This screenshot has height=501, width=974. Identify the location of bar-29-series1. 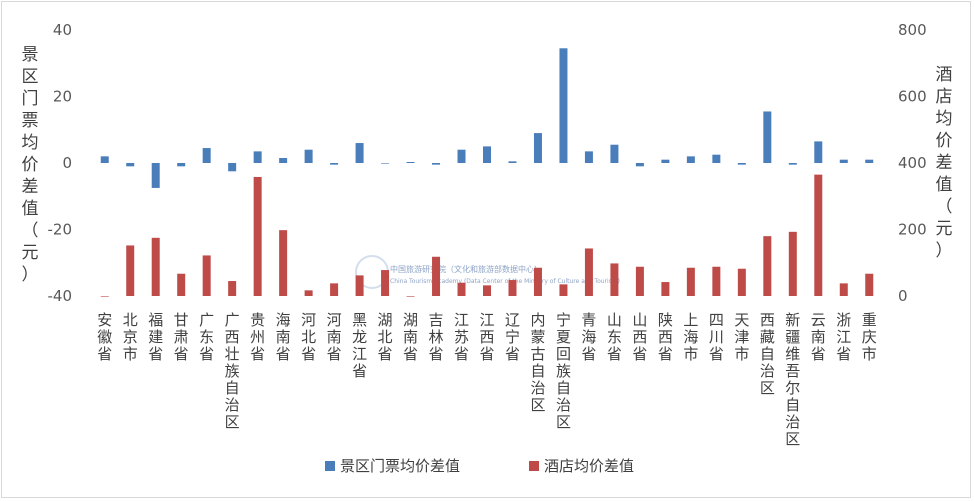
(818, 152).